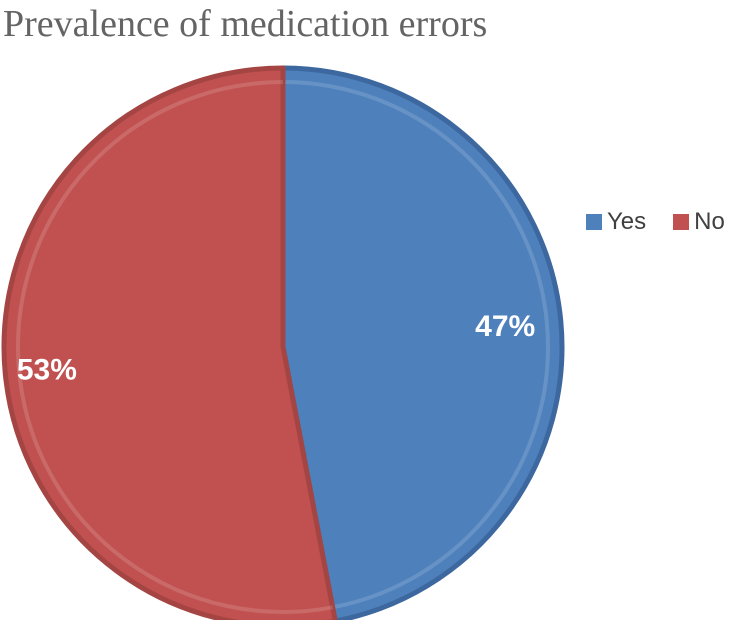 Image resolution: width=735 pixels, height=620 pixels. What do you see at coordinates (709, 221) in the screenshot?
I see `legend-label-no: No` at bounding box center [709, 221].